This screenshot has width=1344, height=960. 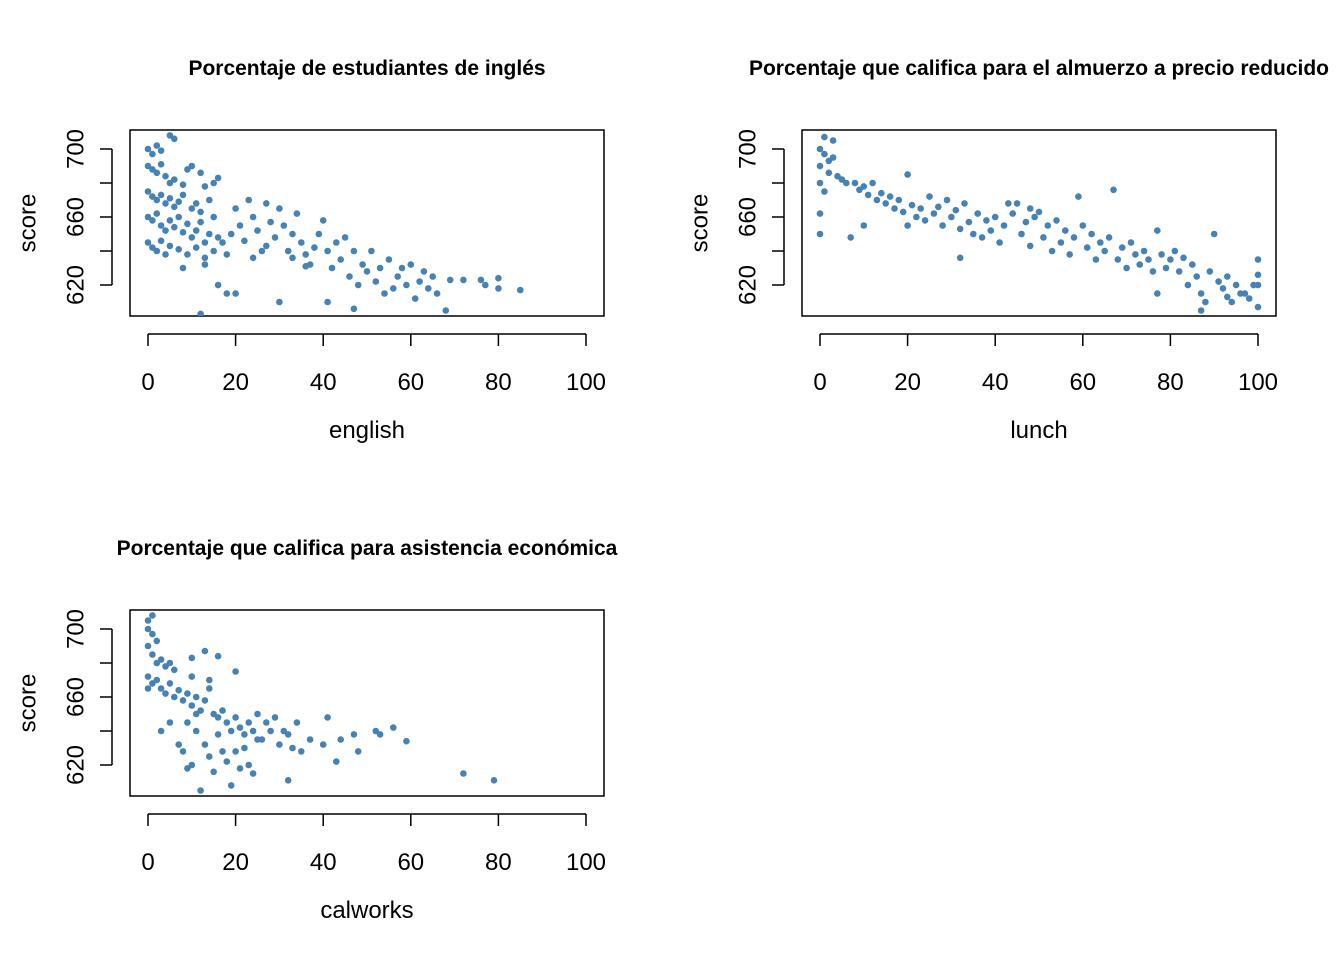 What do you see at coordinates (748, 149) in the screenshot?
I see `y-tick-label: 700` at bounding box center [748, 149].